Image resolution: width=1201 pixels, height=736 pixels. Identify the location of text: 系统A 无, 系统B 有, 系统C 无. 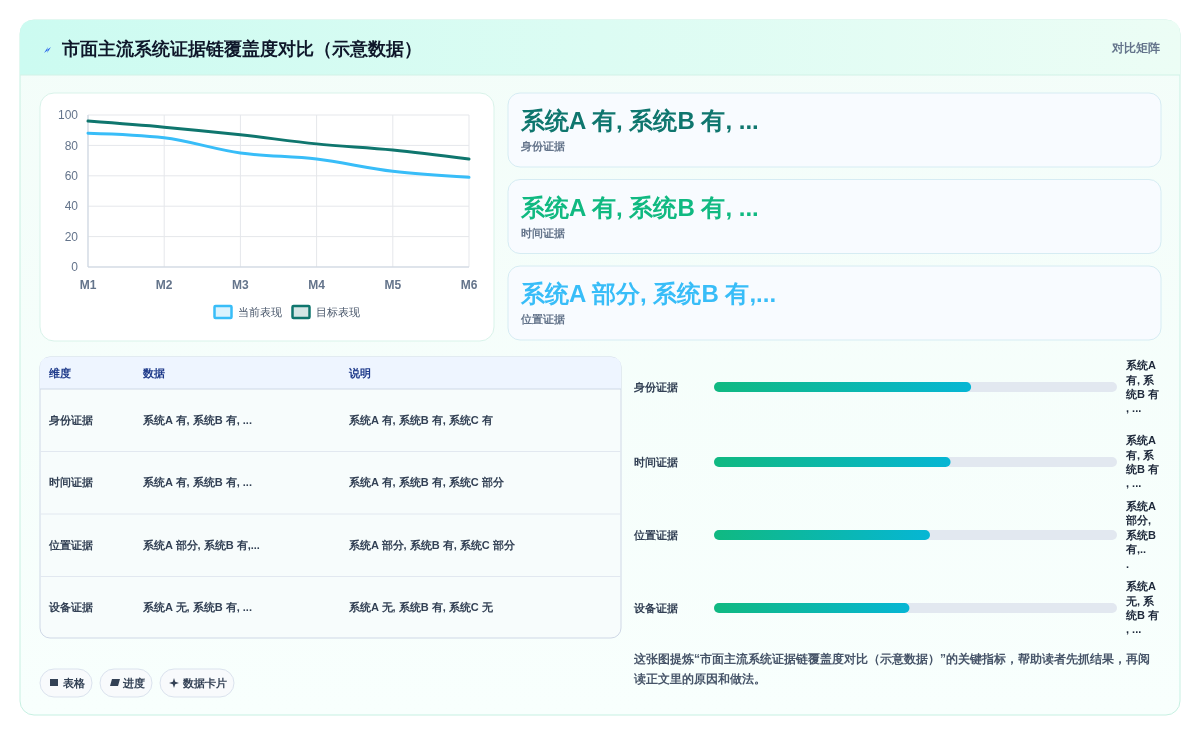
(421, 607).